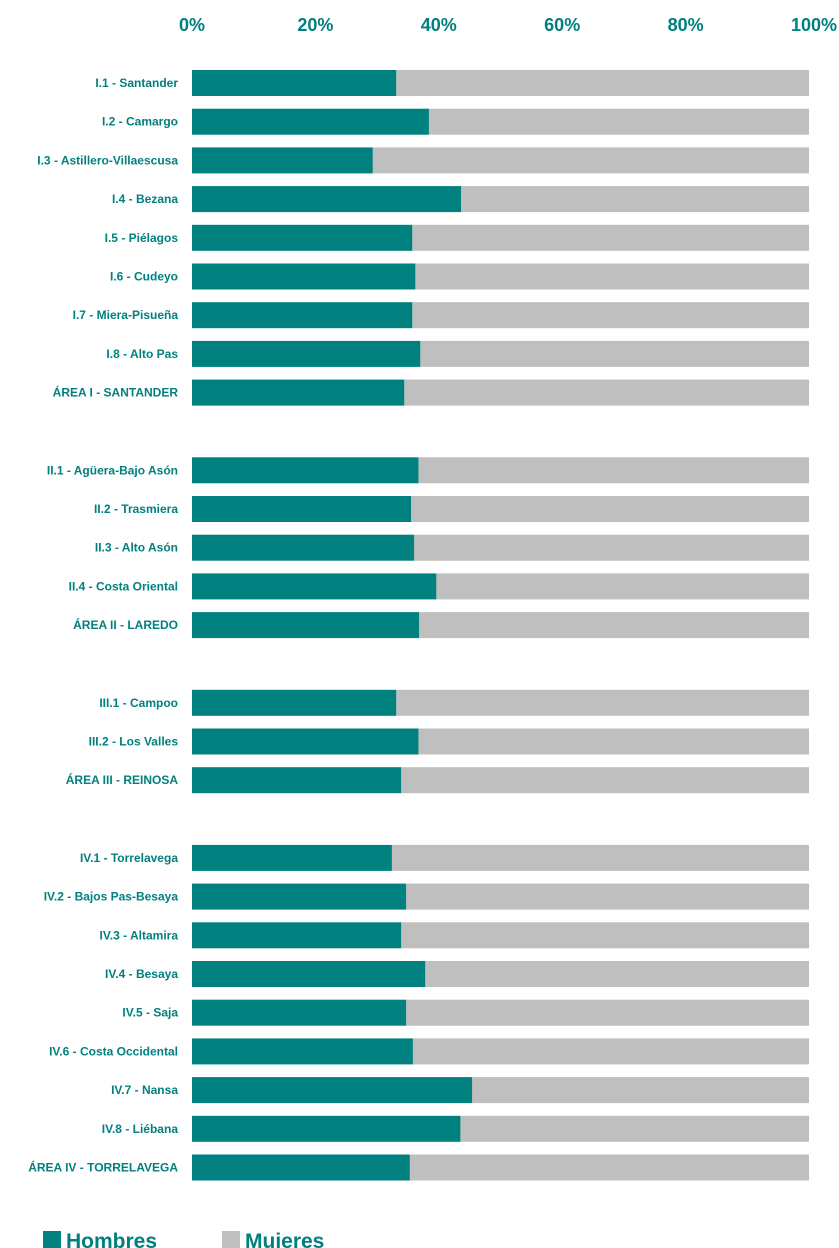  I want to click on category-label: II.3 - Alto Asón, so click(136, 548).